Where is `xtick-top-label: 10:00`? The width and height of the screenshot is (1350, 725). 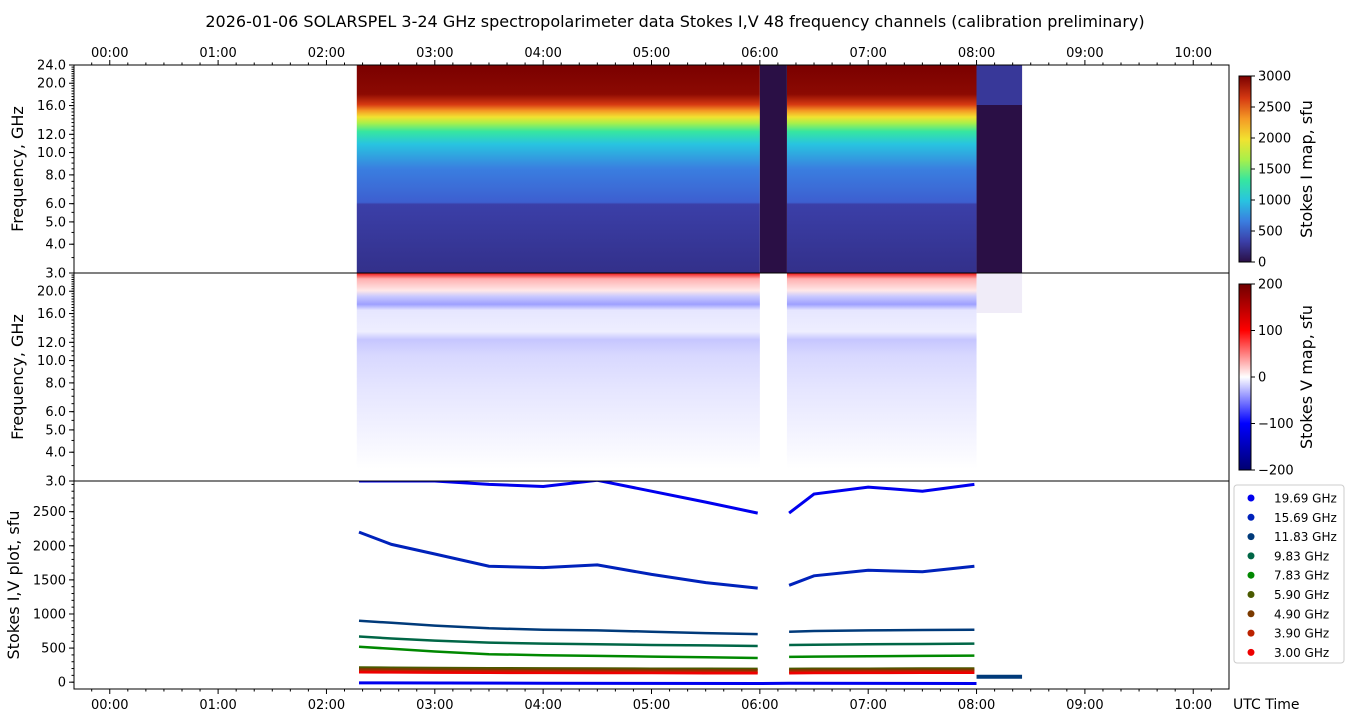 xtick-top-label: 10:00 is located at coordinates (1193, 53).